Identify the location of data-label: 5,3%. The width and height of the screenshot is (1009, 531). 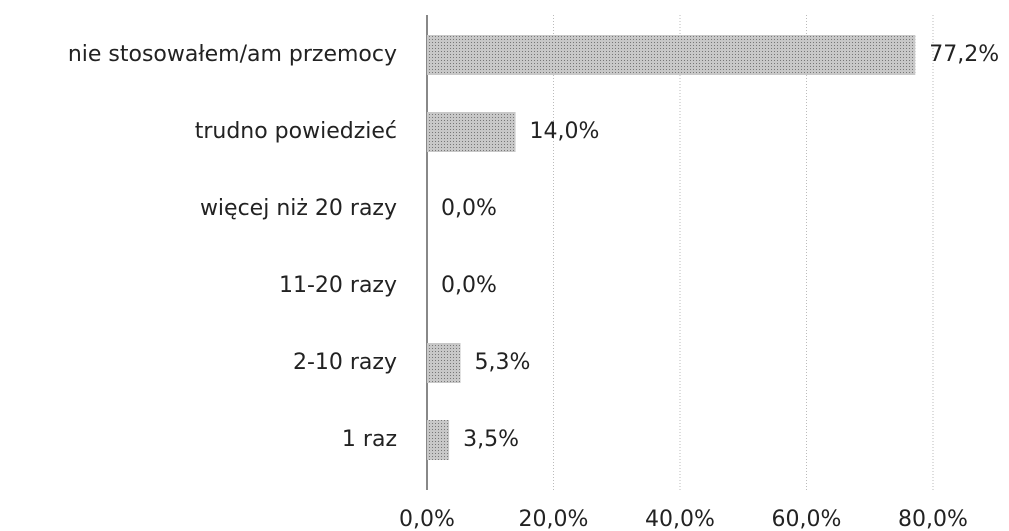
(503, 362).